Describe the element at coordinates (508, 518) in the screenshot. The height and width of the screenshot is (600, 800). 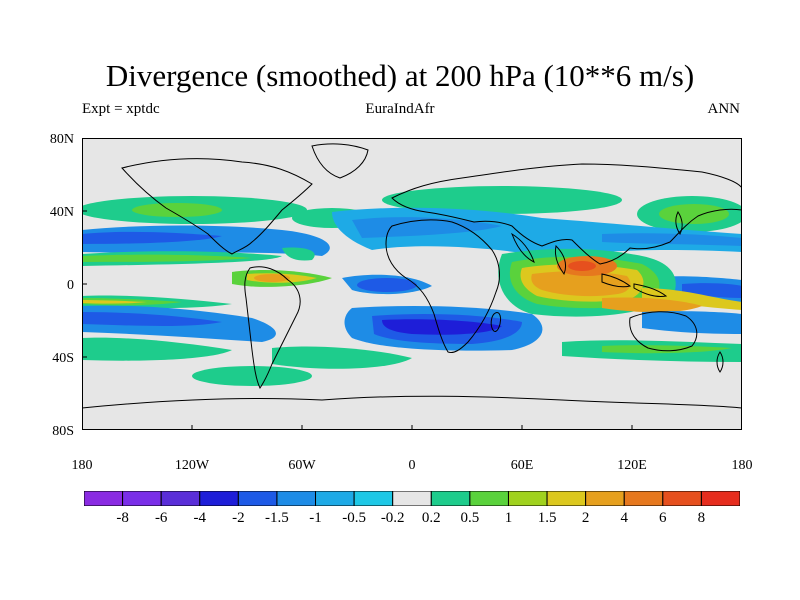
I see `colorbar-label: 1` at that location.